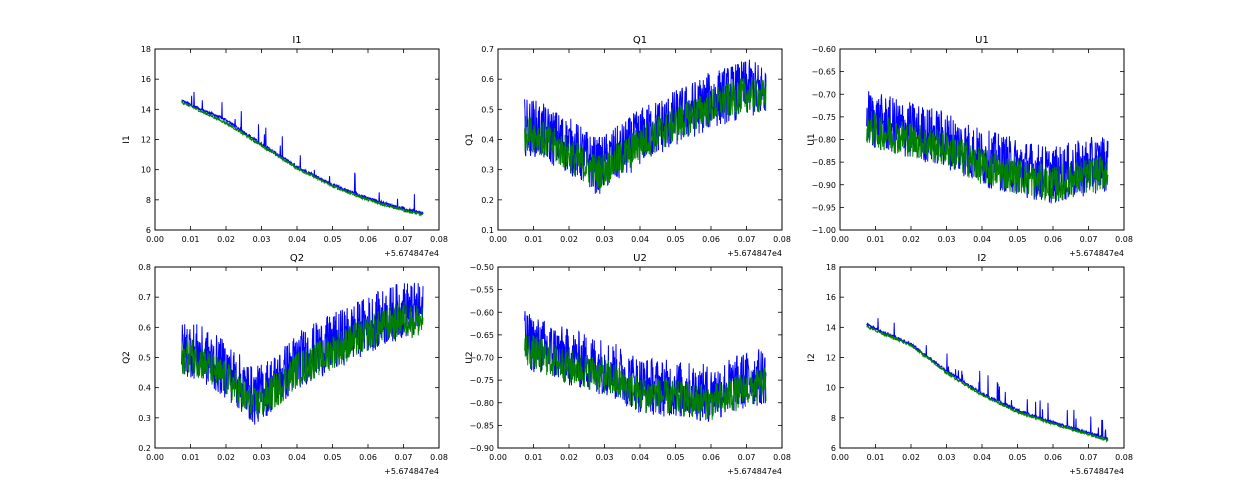 Image resolution: width=1250 pixels, height=500 pixels. Describe the element at coordinates (833, 448) in the screenshot. I see `y-tick-label: 6` at that location.